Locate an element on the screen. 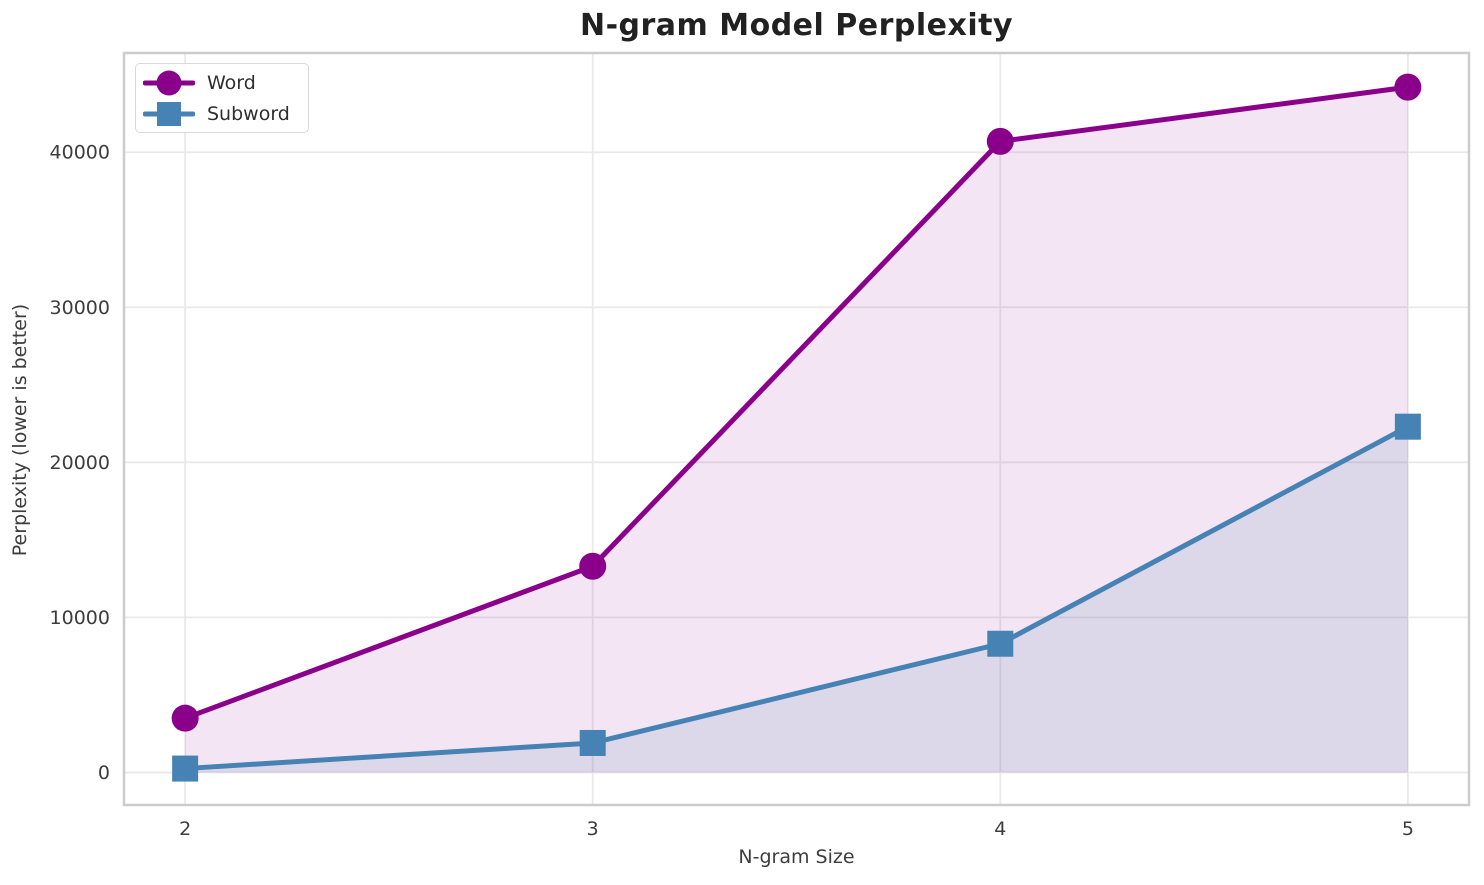 This screenshot has height=885, width=1484. x-tick-label: 2 is located at coordinates (185, 829).